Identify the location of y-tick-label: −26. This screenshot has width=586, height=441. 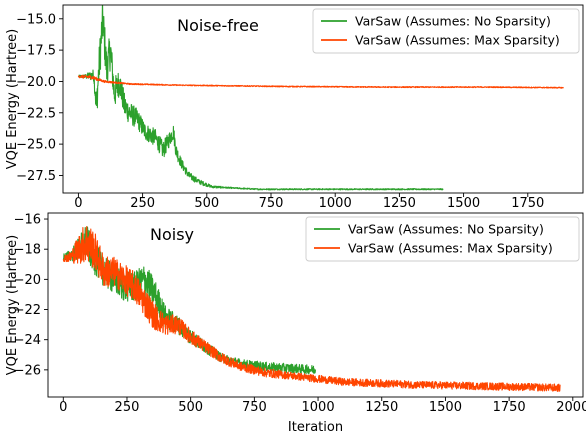
(27, 370).